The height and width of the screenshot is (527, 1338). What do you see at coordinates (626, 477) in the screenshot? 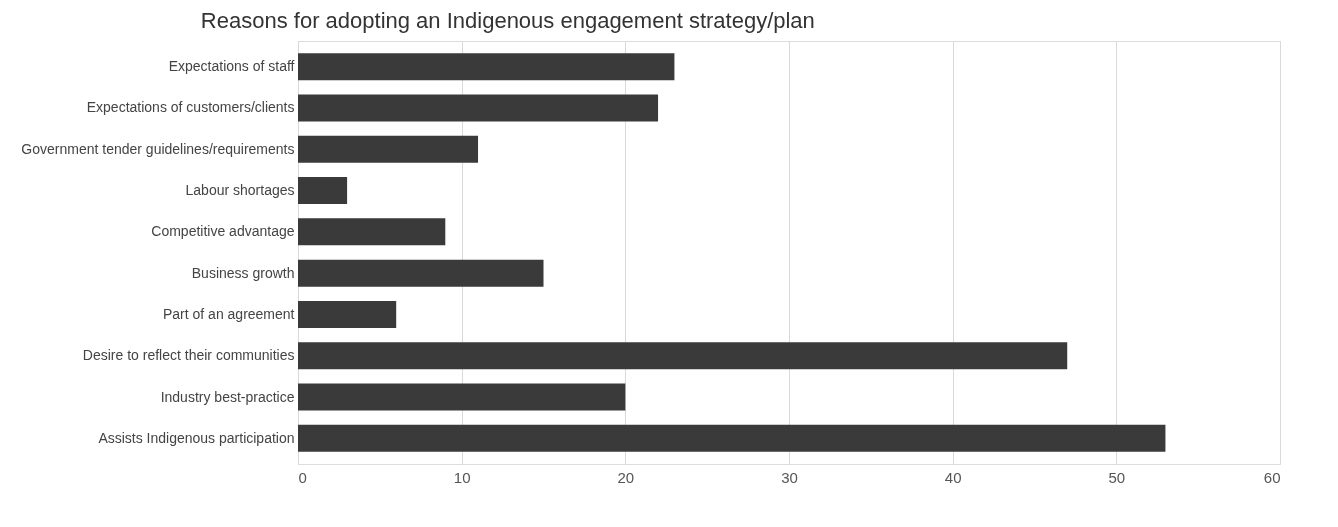
I see `x-tick-label: 20` at bounding box center [626, 477].